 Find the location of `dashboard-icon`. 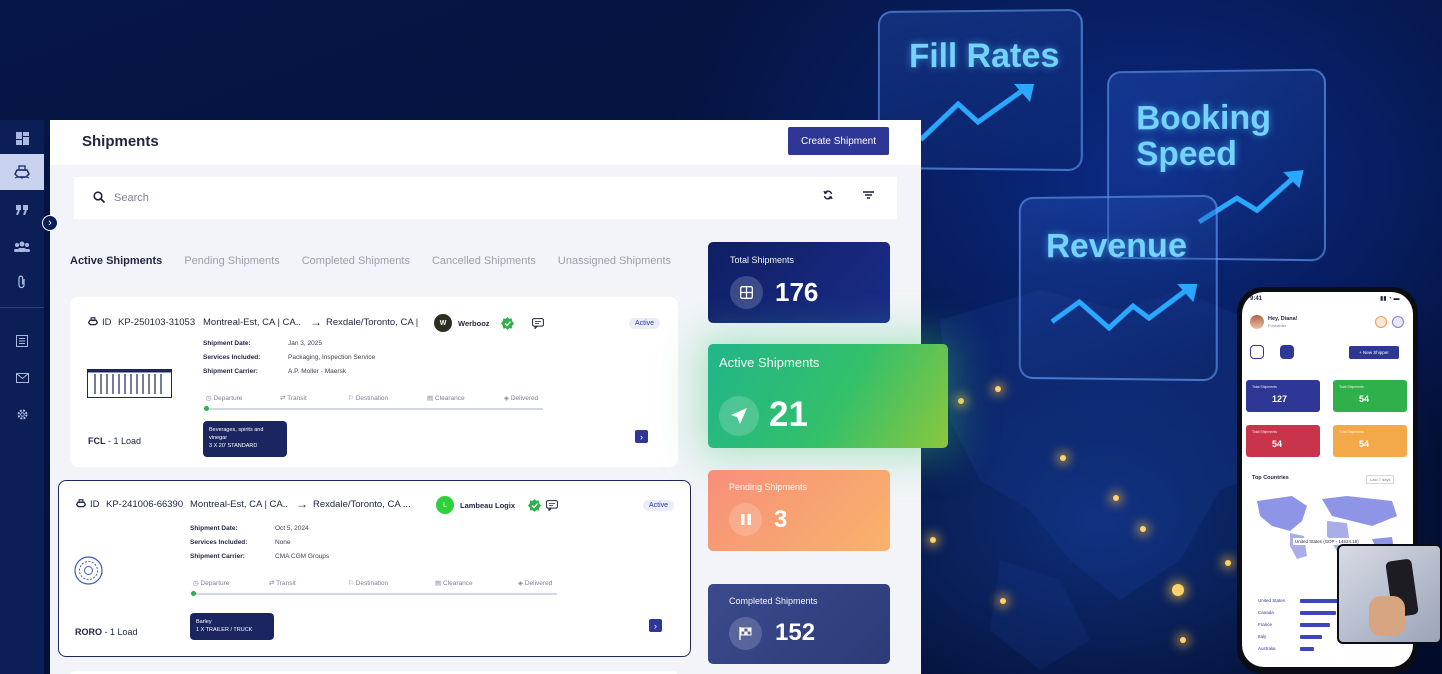

dashboard-icon is located at coordinates (22, 138).